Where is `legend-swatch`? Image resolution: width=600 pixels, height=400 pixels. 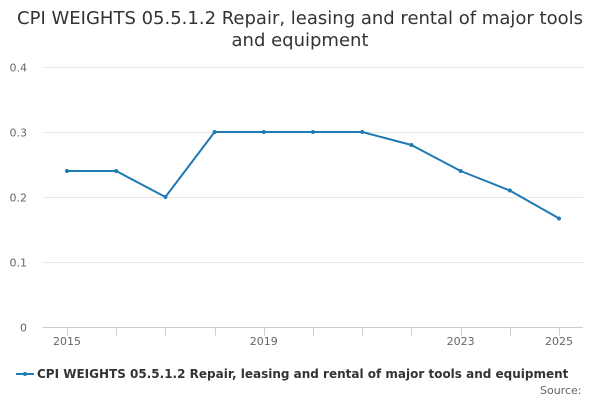 legend-swatch is located at coordinates (25, 374).